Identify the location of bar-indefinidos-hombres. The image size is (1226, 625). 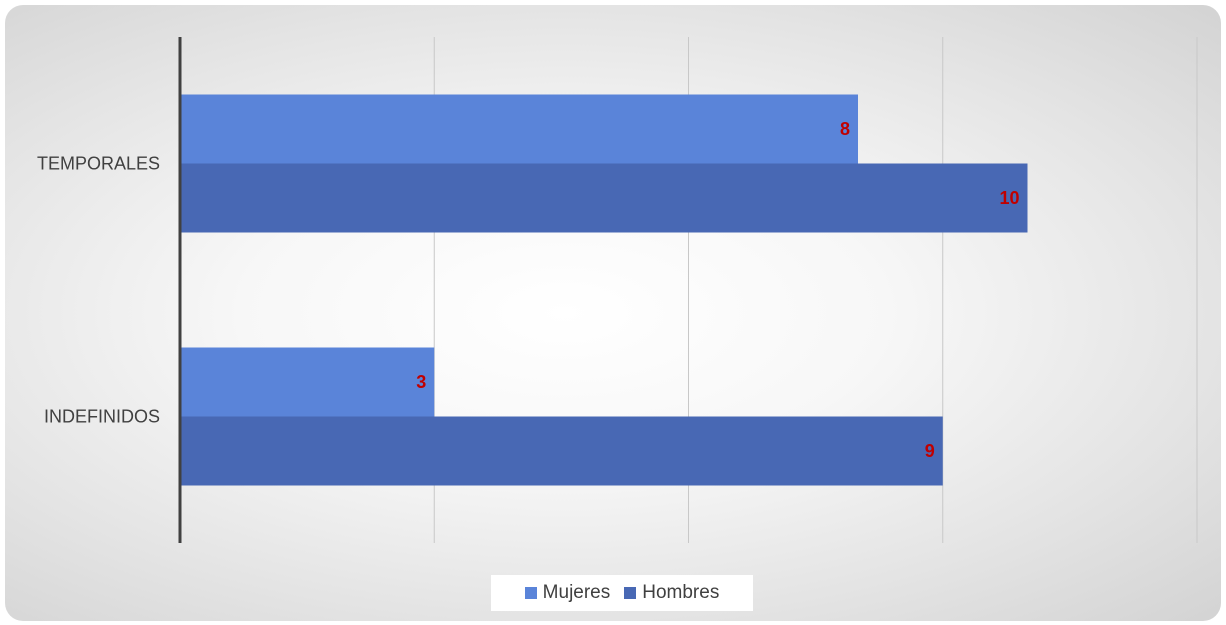
(561, 451).